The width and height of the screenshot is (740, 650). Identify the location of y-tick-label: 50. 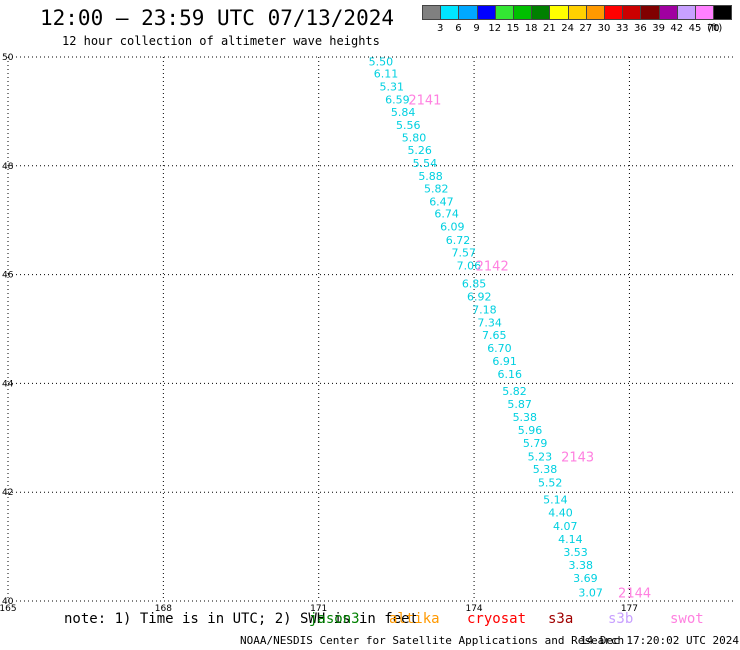
(8, 58).